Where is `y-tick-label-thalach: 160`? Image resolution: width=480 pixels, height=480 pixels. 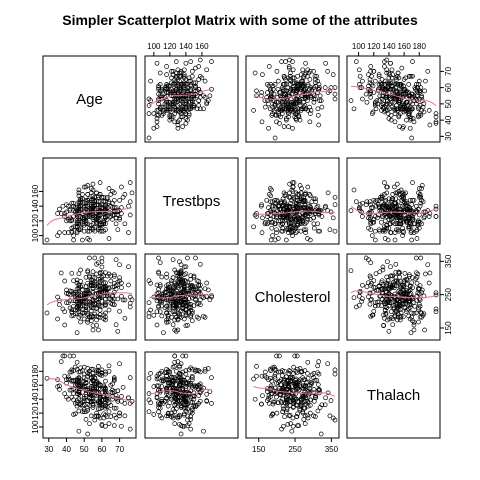 y-tick-label-thalach: 160 is located at coordinates (35, 385).